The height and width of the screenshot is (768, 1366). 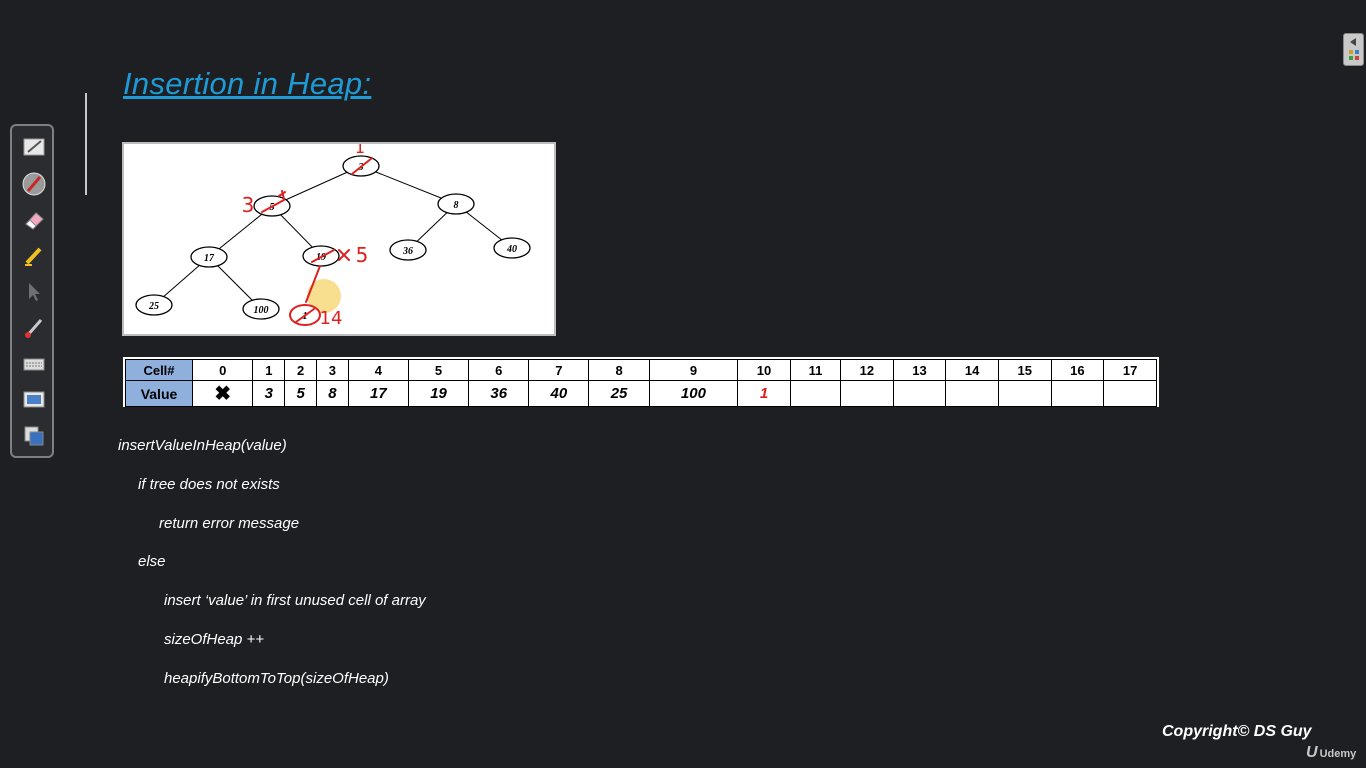 What do you see at coordinates (619, 393) in the screenshot?
I see `cell-value: 25` at bounding box center [619, 393].